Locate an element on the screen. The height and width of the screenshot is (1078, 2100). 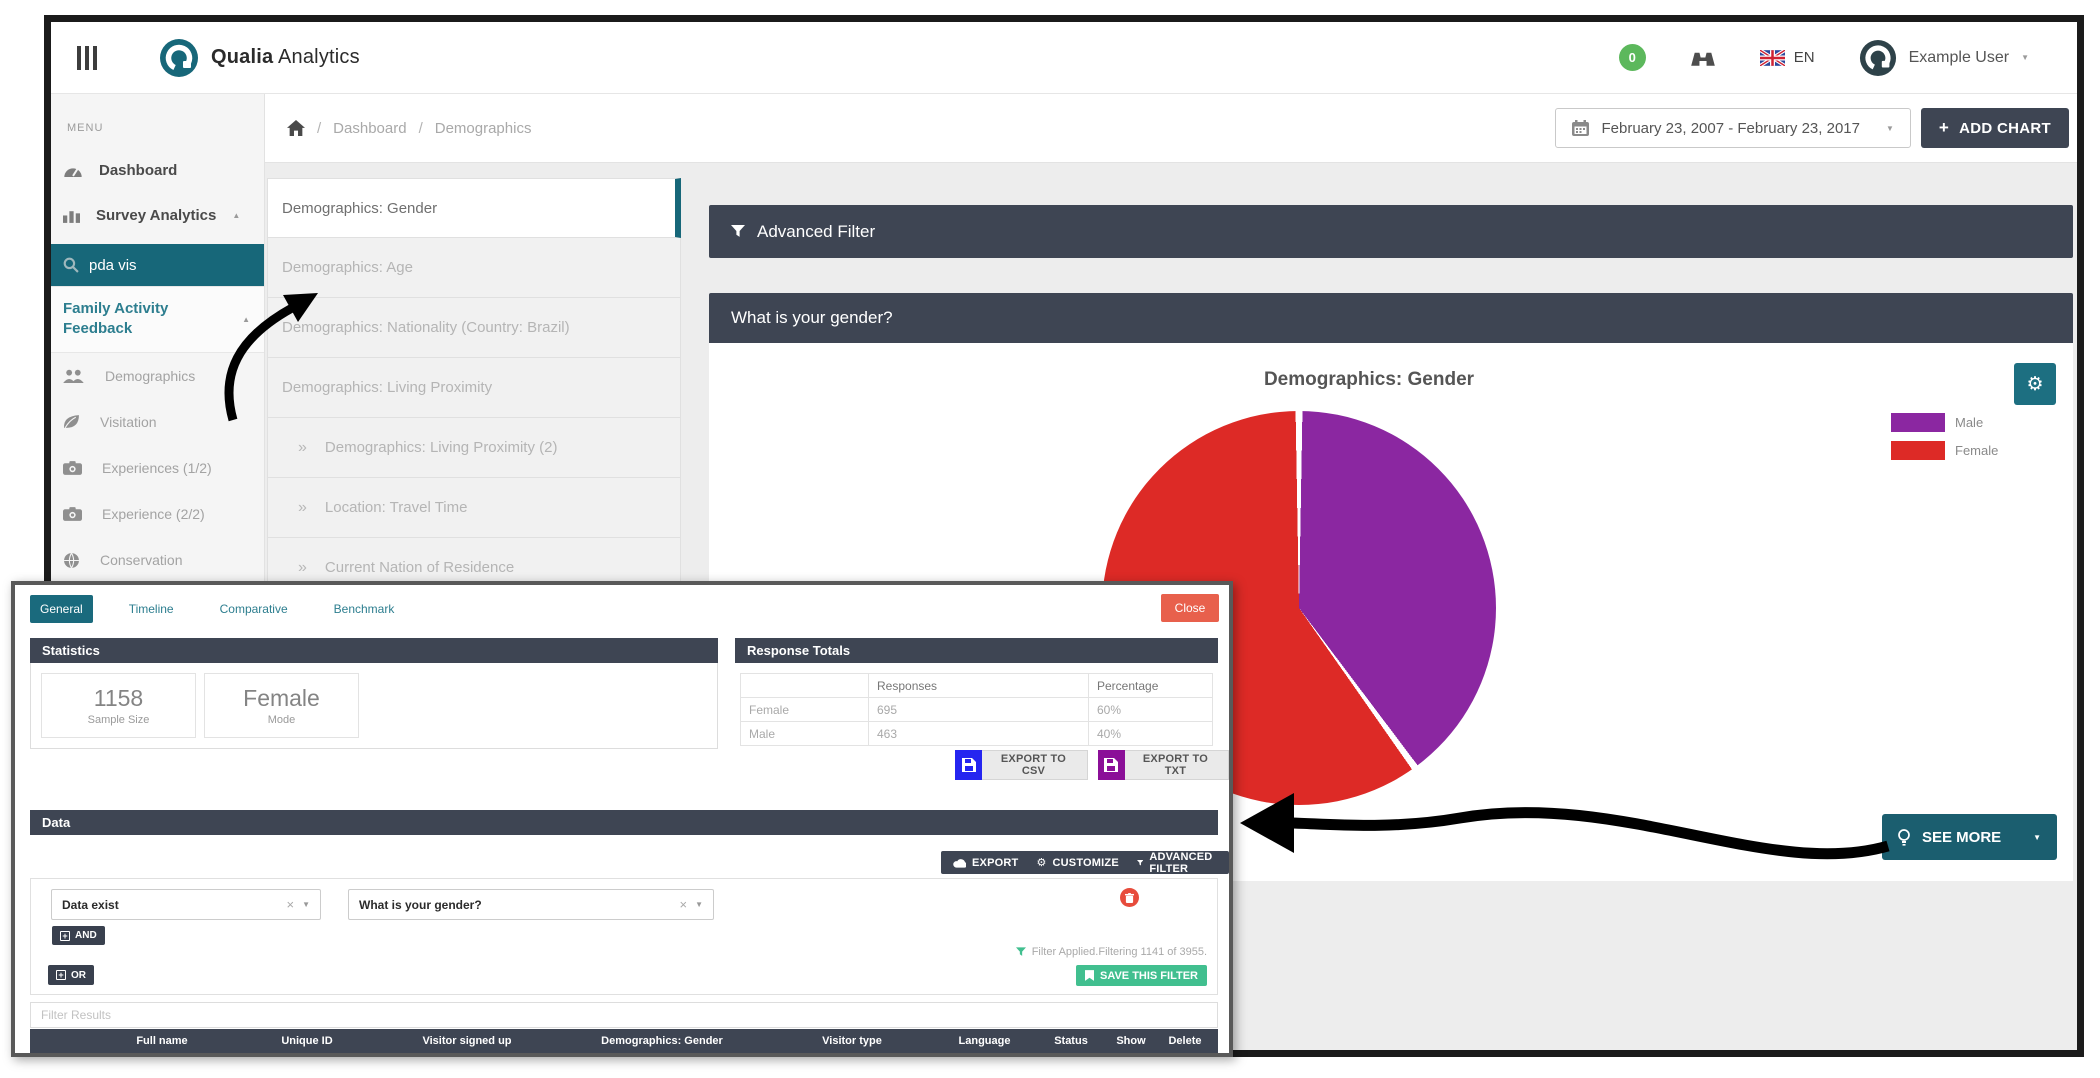
filter-value: What is your gender? is located at coordinates (420, 904).